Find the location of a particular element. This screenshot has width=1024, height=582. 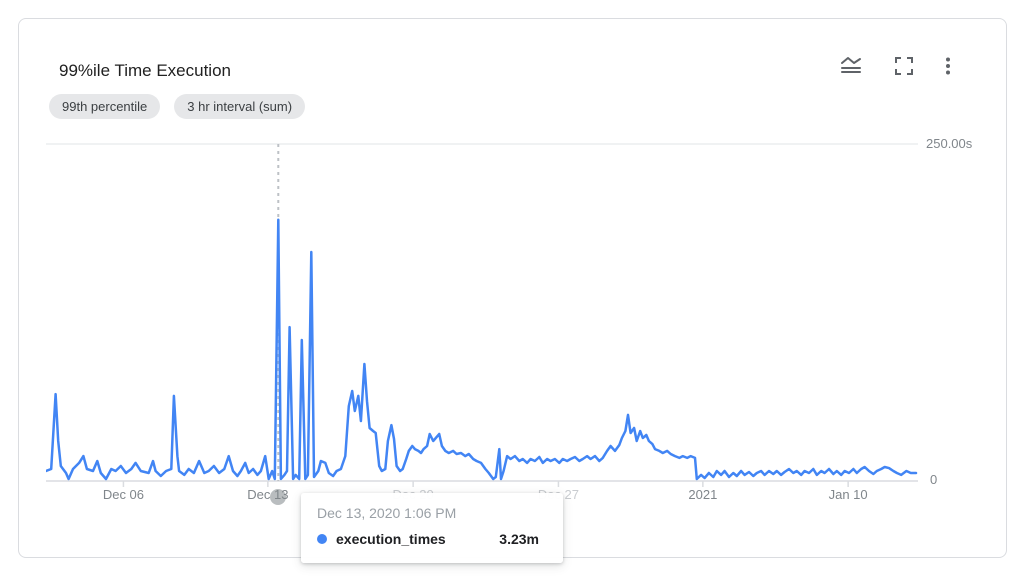

y-axis-min-label: 0 is located at coordinates (934, 479).